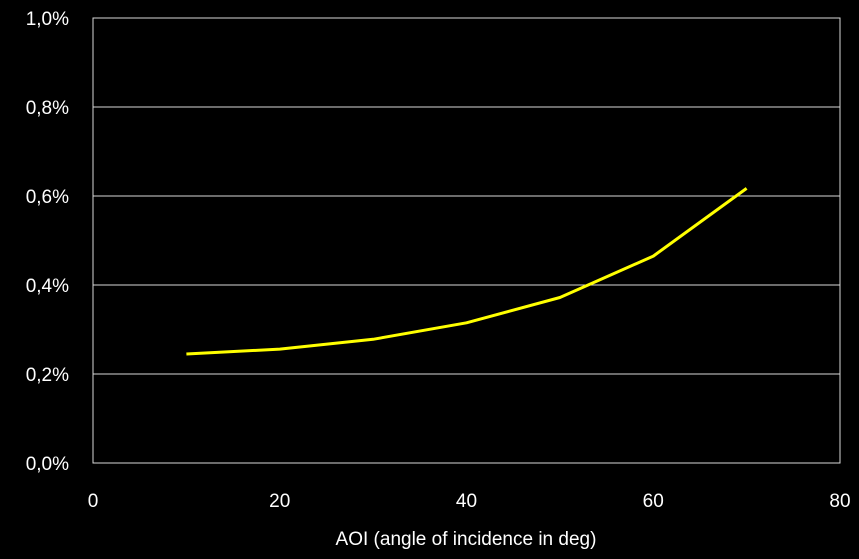 The height and width of the screenshot is (559, 859). I want to click on y-tick-labels: 0,0% 0,2% 0,4% 0,6% 0,8% 1,0%, so click(47, 242).